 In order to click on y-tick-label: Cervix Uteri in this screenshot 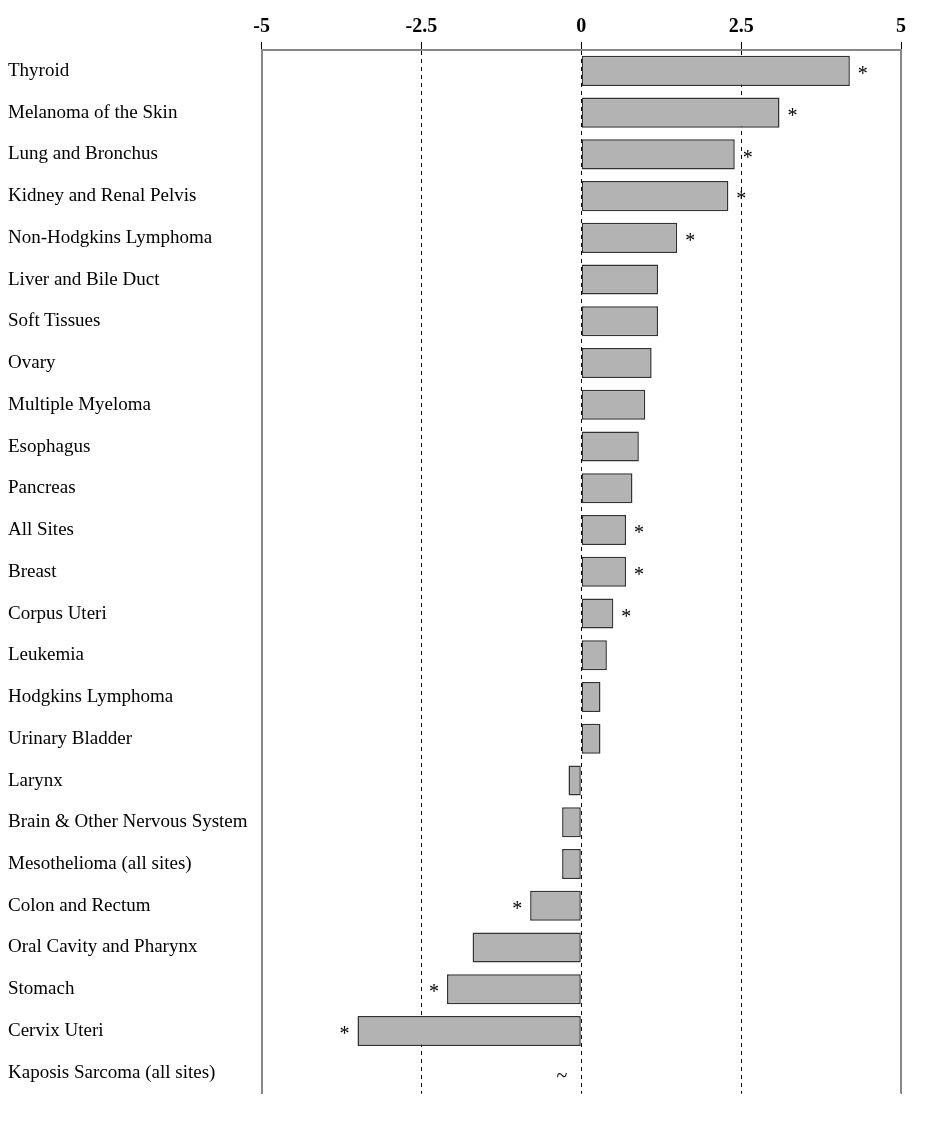, I will do `click(56, 1029)`.